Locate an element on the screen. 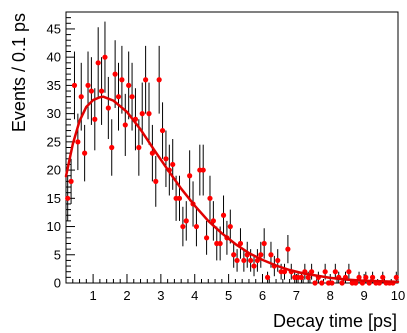 This screenshot has width=407, height=333. x-tick-label: 4 is located at coordinates (194, 295).